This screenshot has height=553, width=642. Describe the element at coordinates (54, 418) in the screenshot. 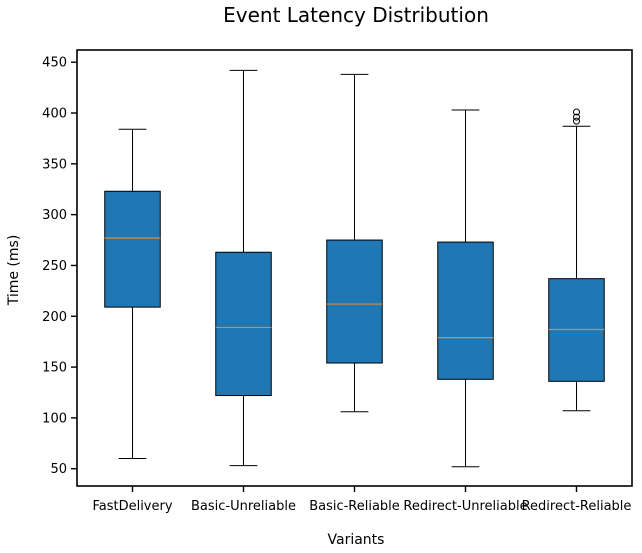

I see `y-tick-label: 100` at that location.